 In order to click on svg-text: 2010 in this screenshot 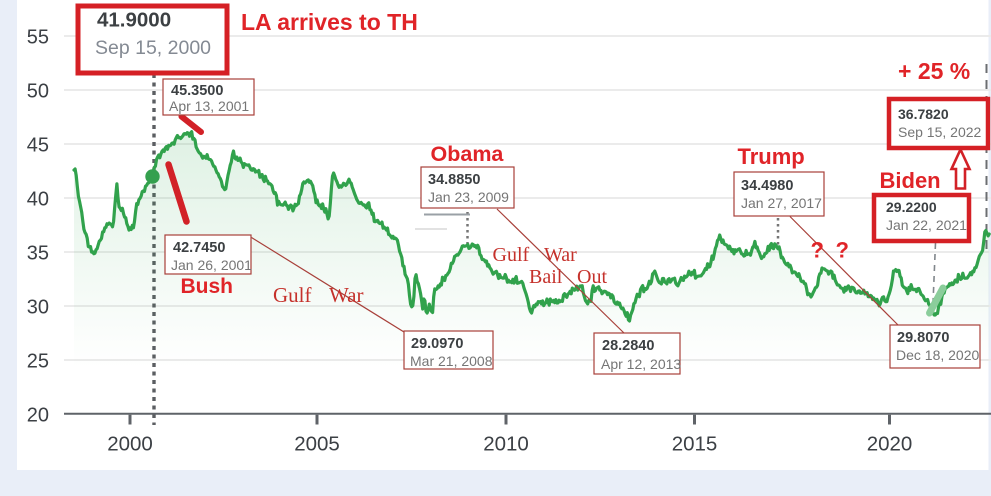, I will do `click(506, 444)`.